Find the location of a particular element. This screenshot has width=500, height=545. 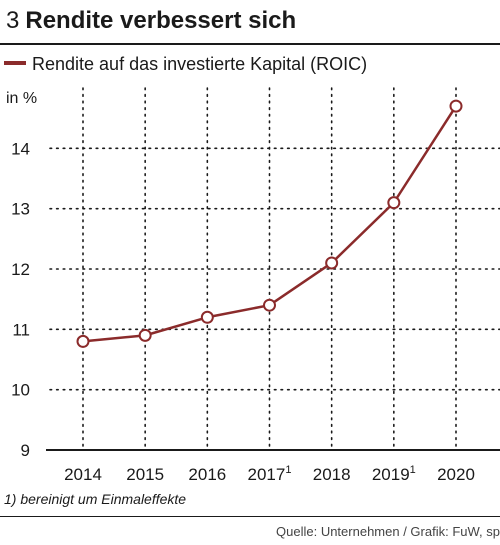

y-tick-label-10: 10 is located at coordinates (20, 390).